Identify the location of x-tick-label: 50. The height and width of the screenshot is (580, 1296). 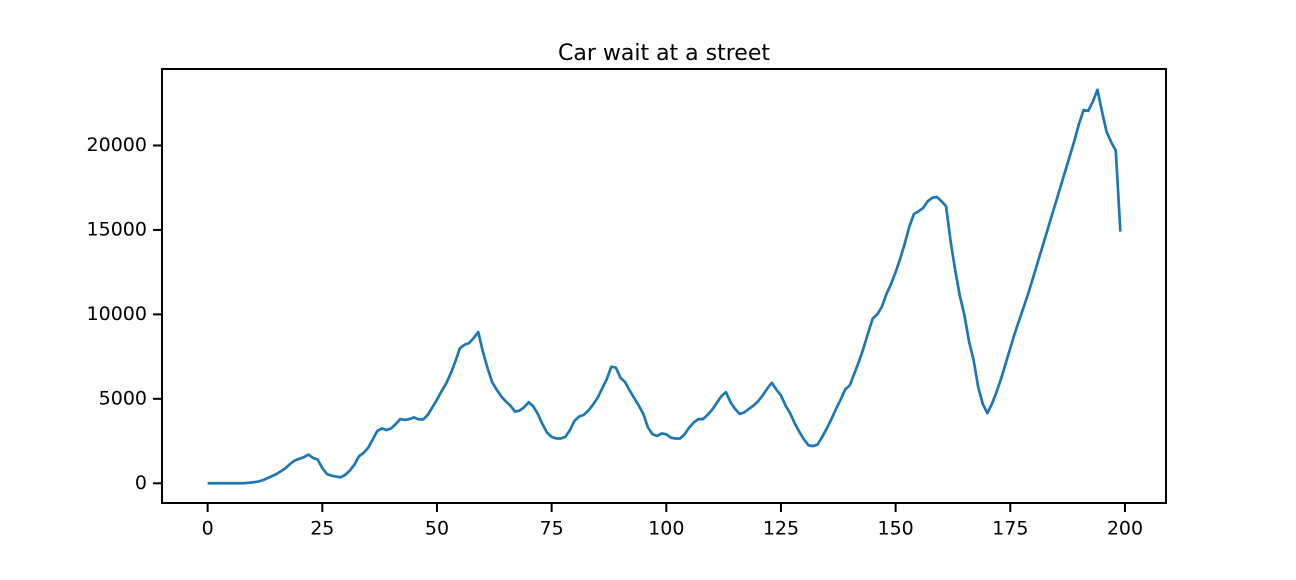
(437, 529).